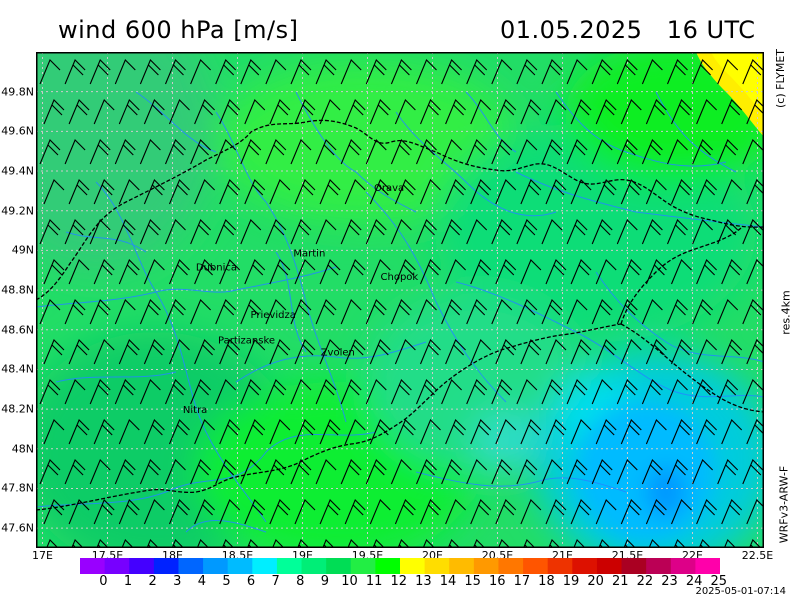 Image resolution: width=800 pixels, height=600 pixels. I want to click on generation-timestamp: 2025-05-01-07:14, so click(740, 591).